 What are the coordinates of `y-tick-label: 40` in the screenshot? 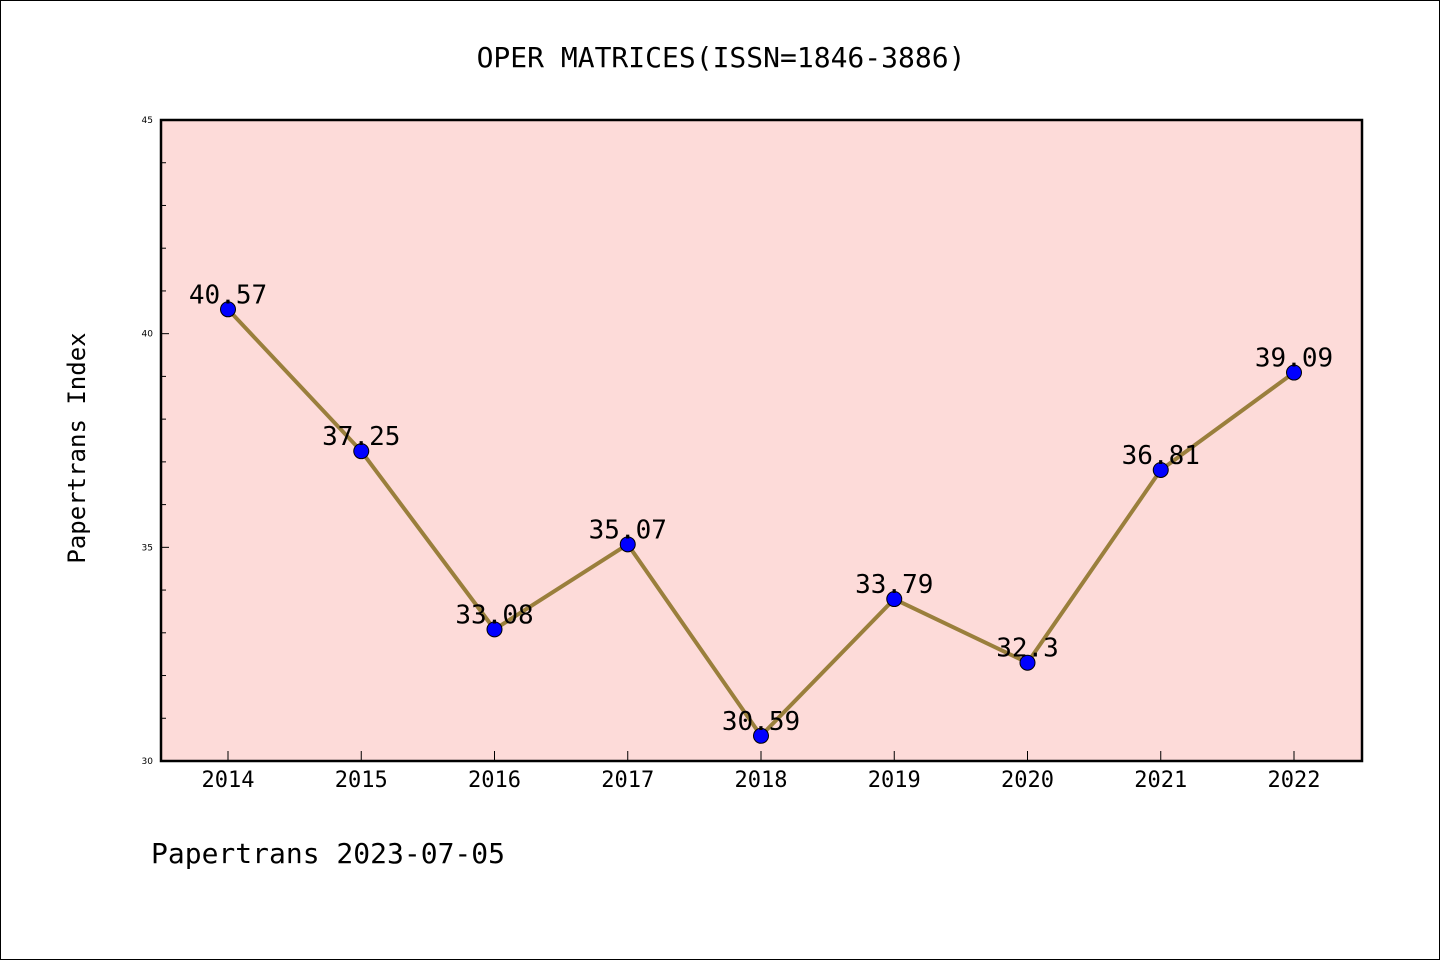 It's located at (148, 335).